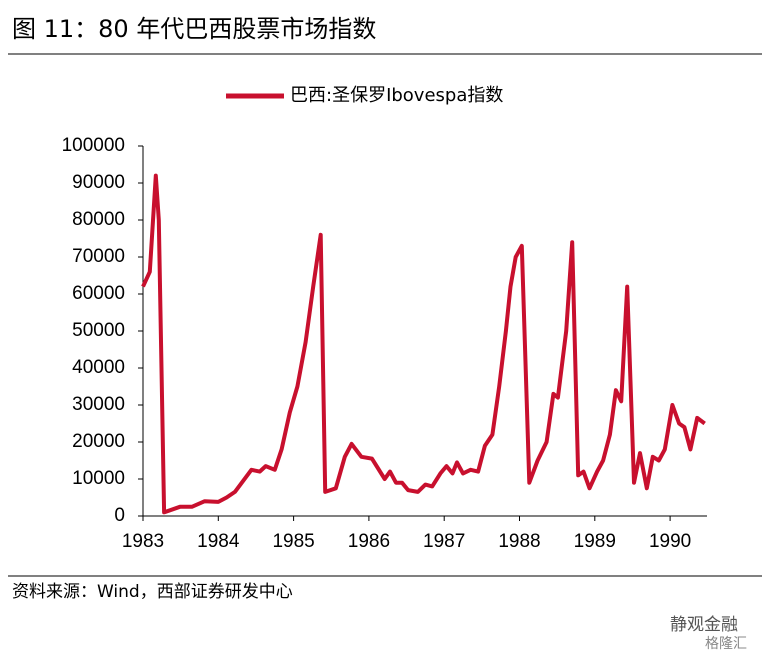 This screenshot has width=770, height=657. I want to click on x-tick-label: 1988, so click(519, 541).